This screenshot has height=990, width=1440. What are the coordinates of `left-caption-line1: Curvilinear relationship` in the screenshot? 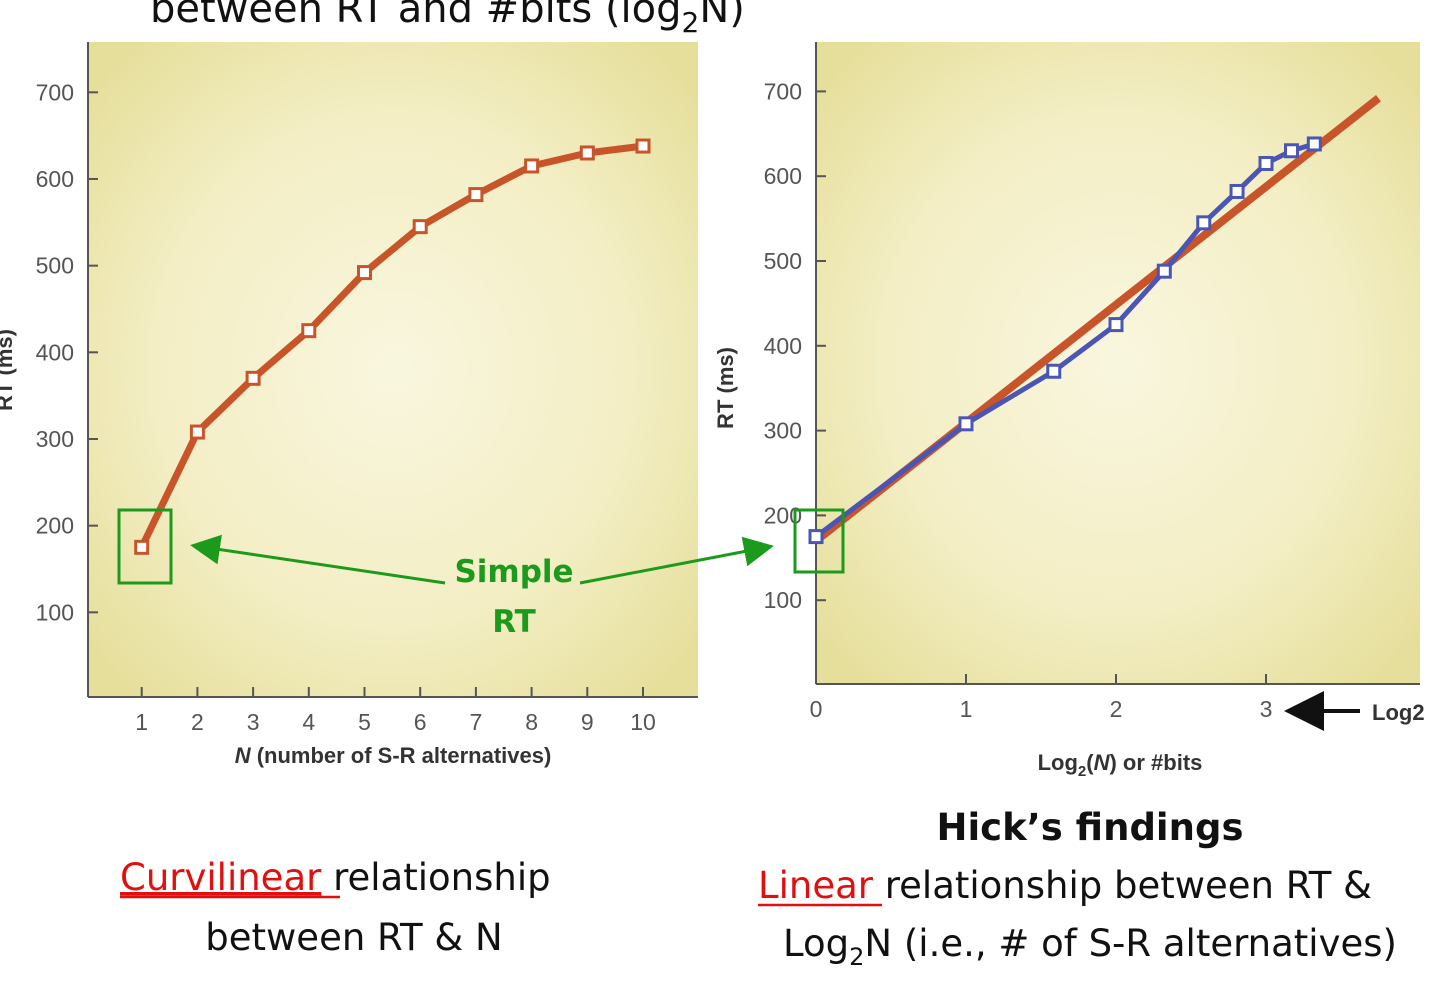 It's located at (335, 877).